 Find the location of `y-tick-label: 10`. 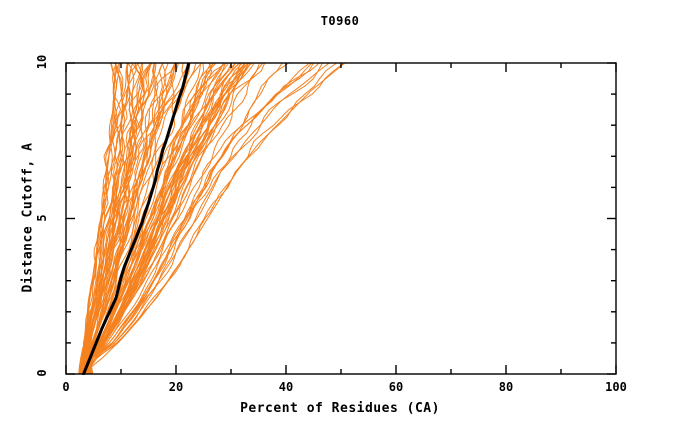

y-tick-label: 10 is located at coordinates (42, 62).